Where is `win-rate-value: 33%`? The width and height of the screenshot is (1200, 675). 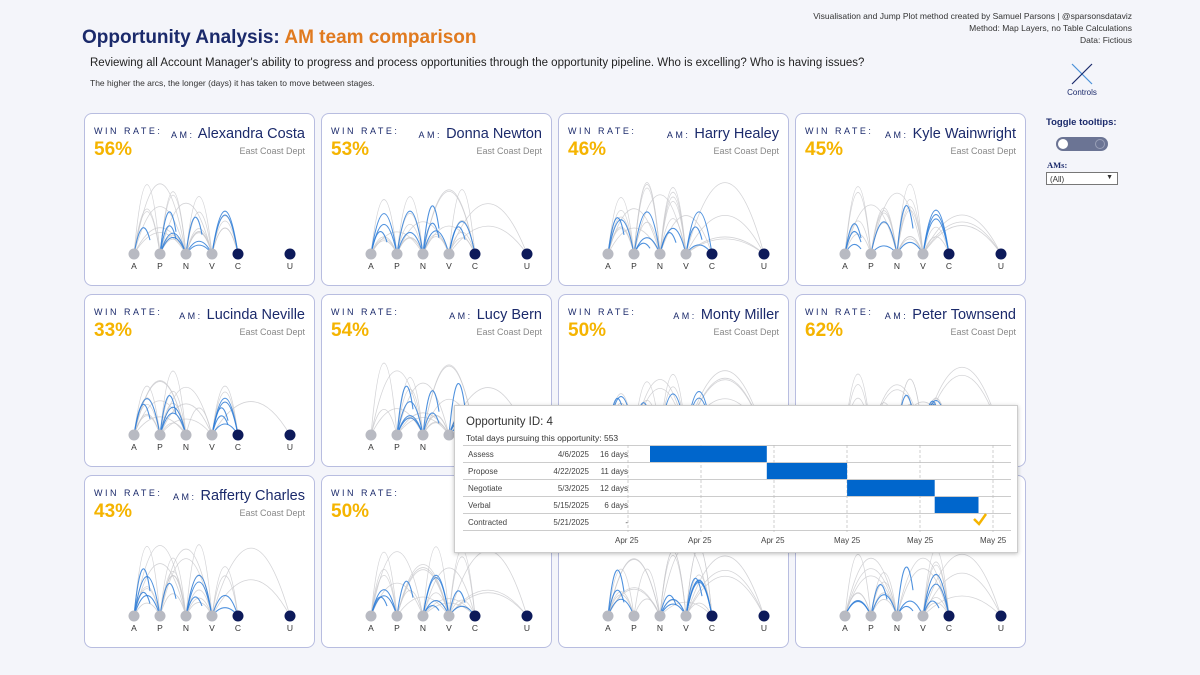
win-rate-value: 33% is located at coordinates (113, 330).